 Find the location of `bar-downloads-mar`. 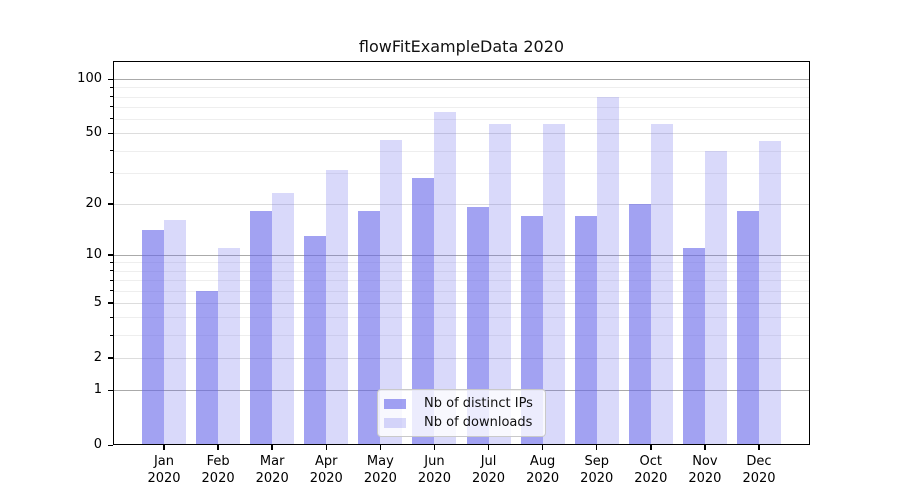

bar-downloads-mar is located at coordinates (283, 318).